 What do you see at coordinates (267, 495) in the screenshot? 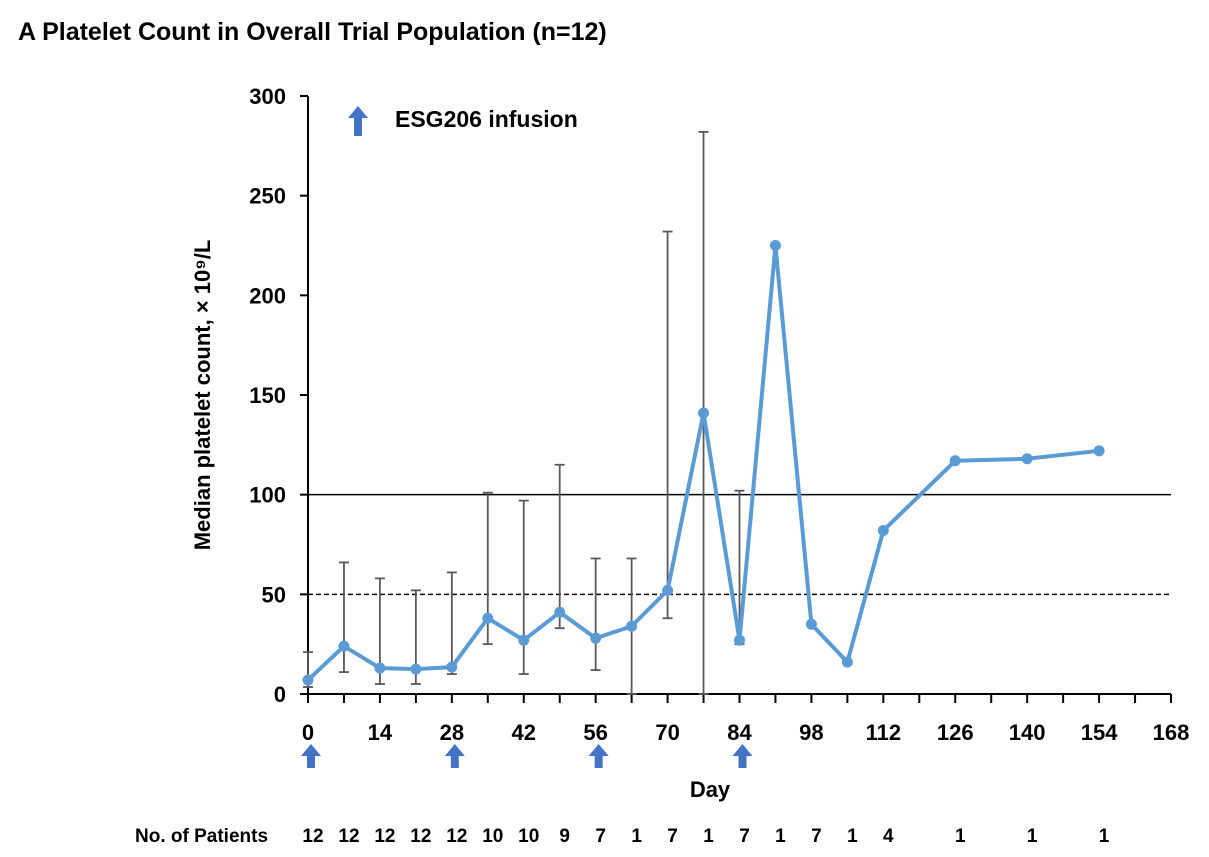
I see `y-tick-label: 100` at bounding box center [267, 495].